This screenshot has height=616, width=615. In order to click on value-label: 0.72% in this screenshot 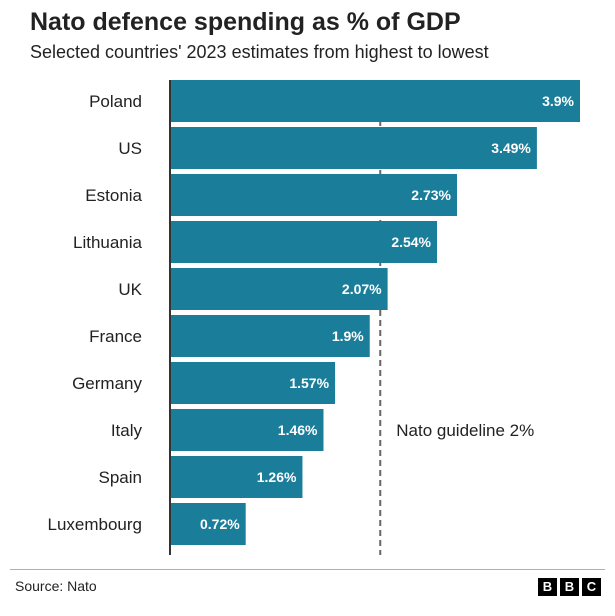, I will do `click(220, 524)`.